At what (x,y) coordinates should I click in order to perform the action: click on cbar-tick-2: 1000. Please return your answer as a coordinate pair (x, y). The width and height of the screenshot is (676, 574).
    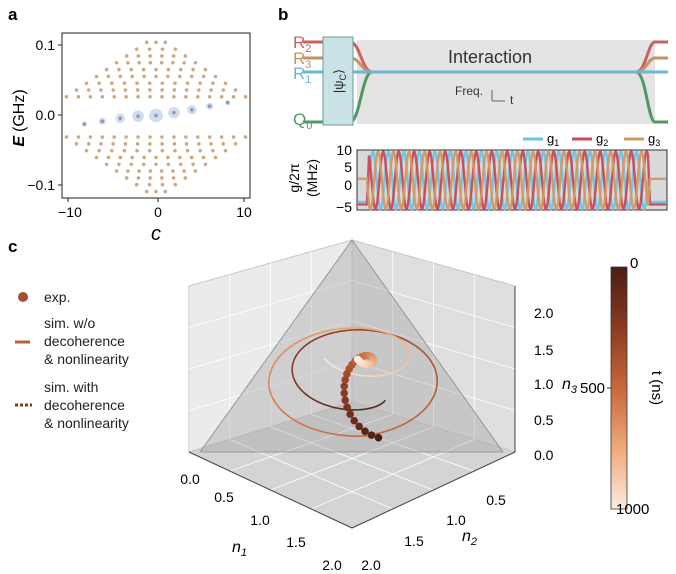
    Looking at the image, I should click on (632, 509).